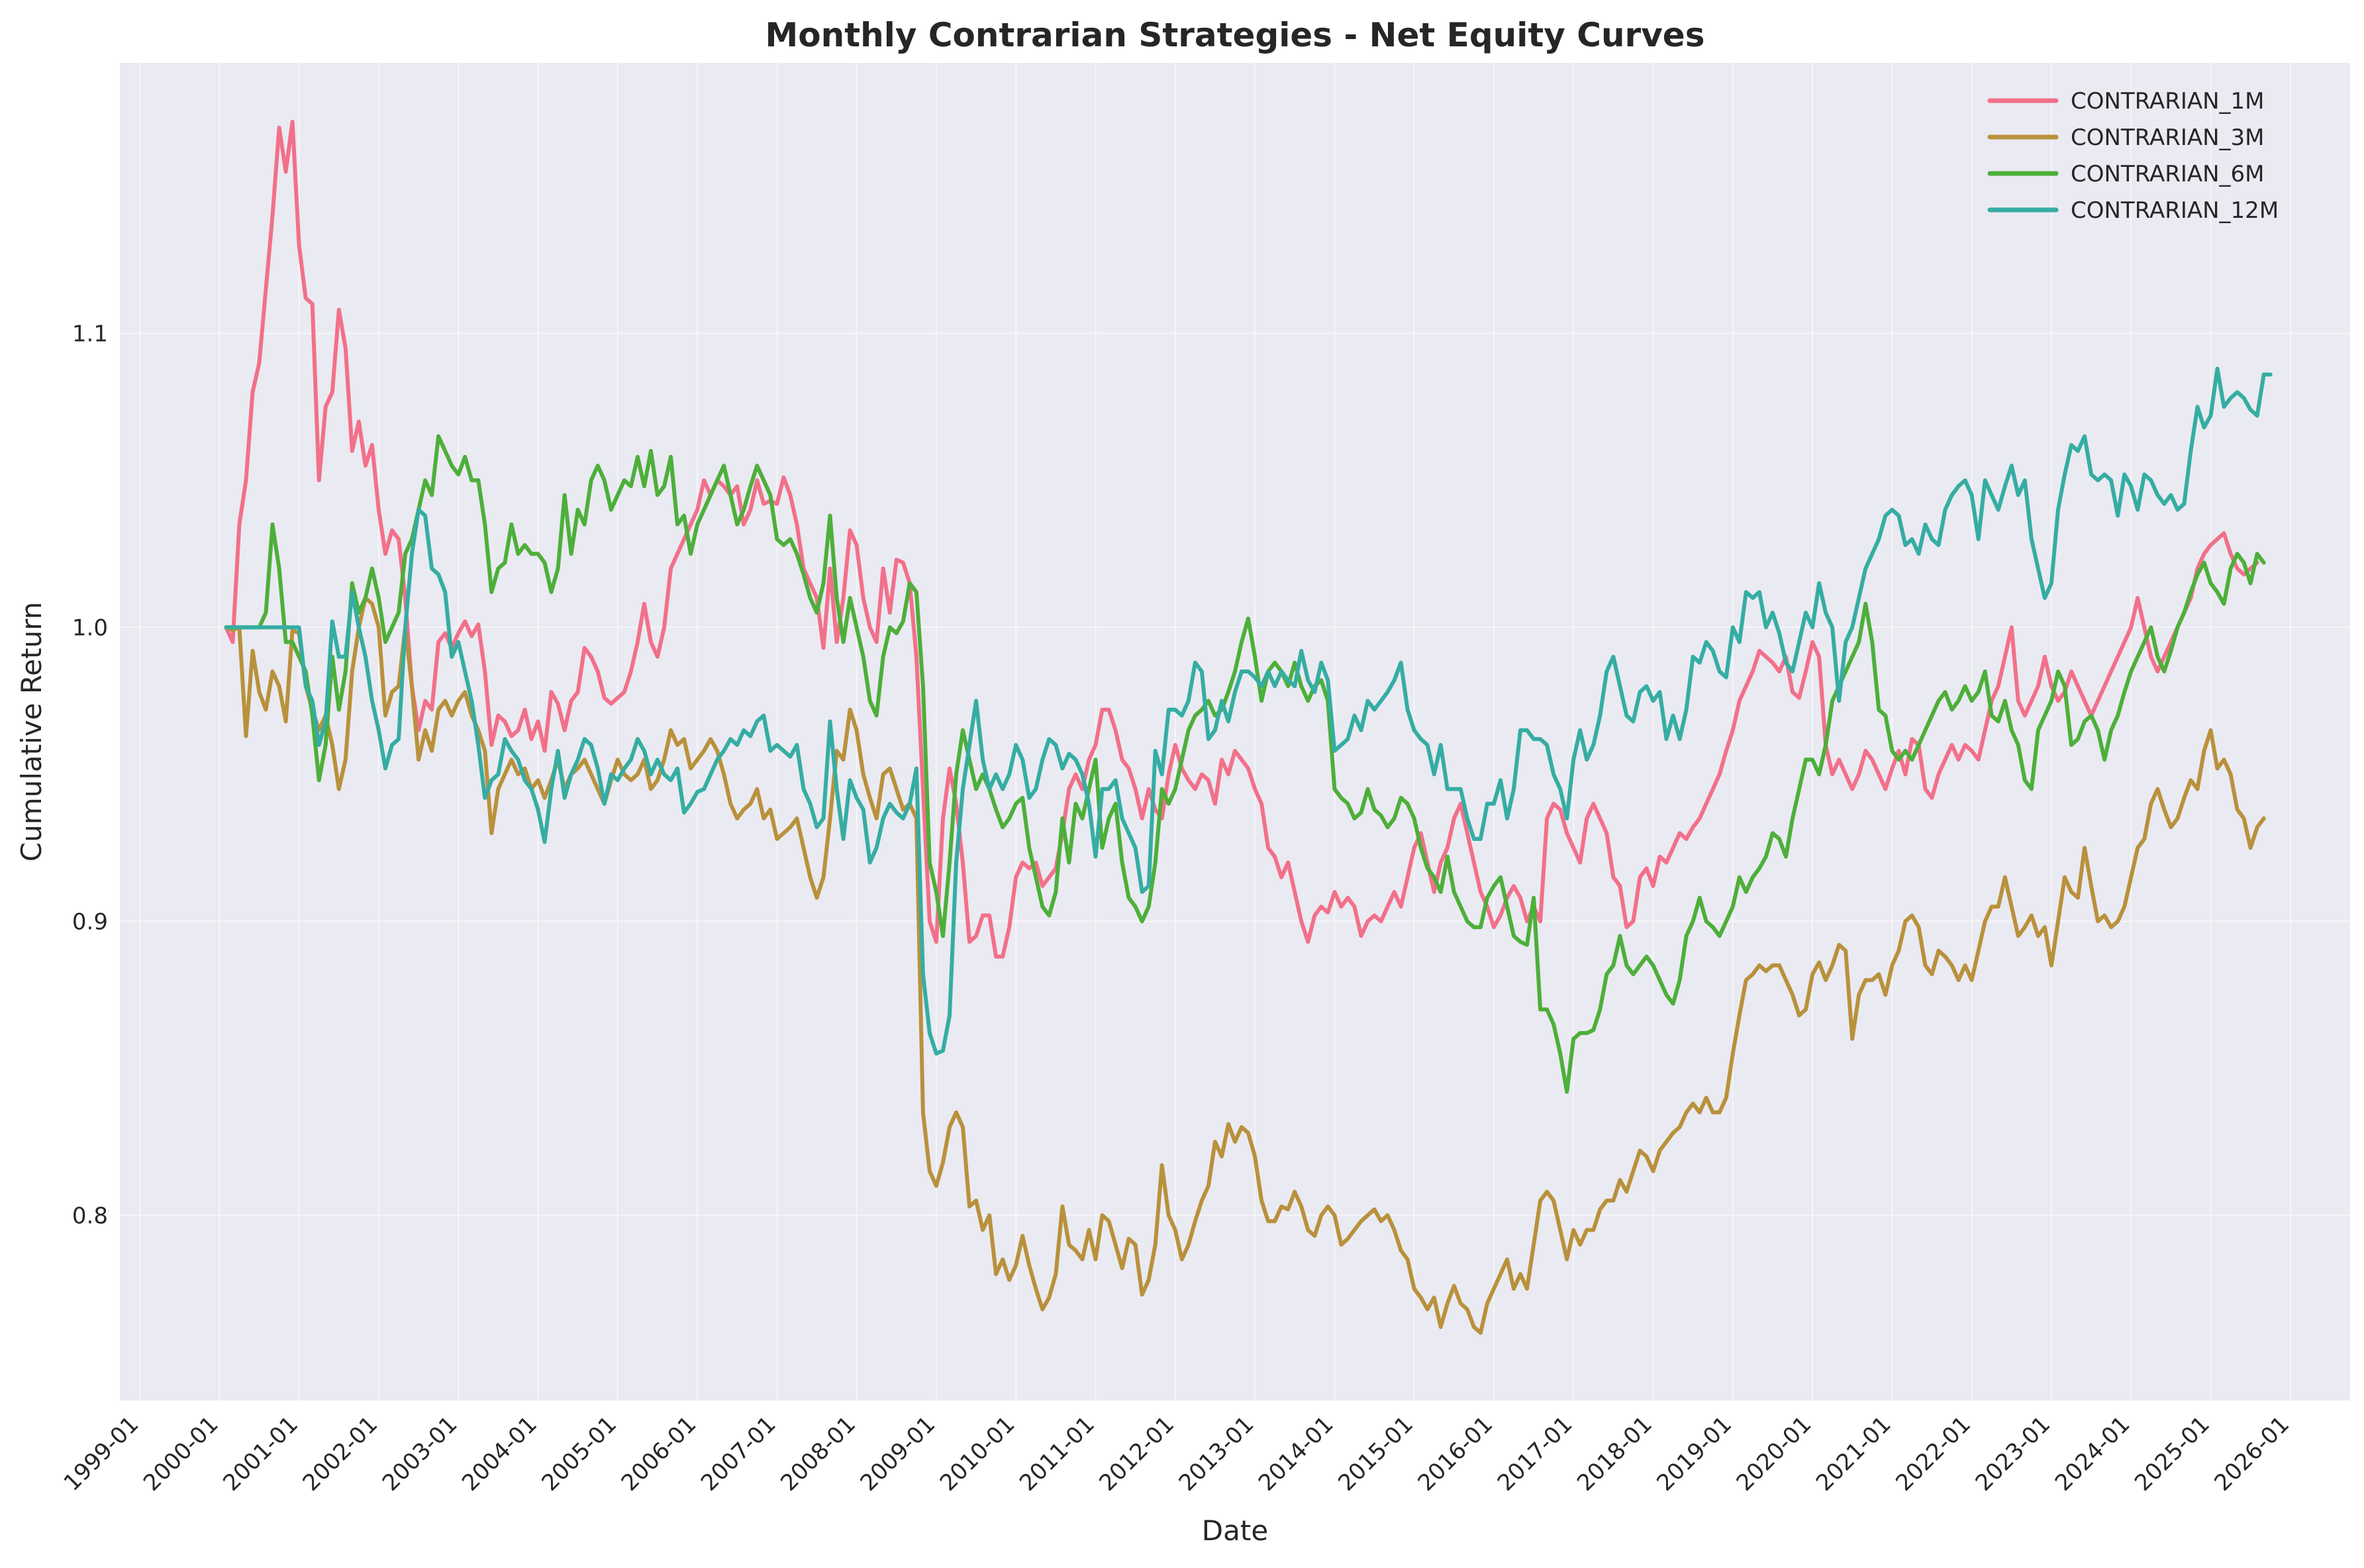 The width and height of the screenshot is (2364, 1568). Describe the element at coordinates (2168, 137) in the screenshot. I see `legend-label: CONTRARIAN_3M` at that location.